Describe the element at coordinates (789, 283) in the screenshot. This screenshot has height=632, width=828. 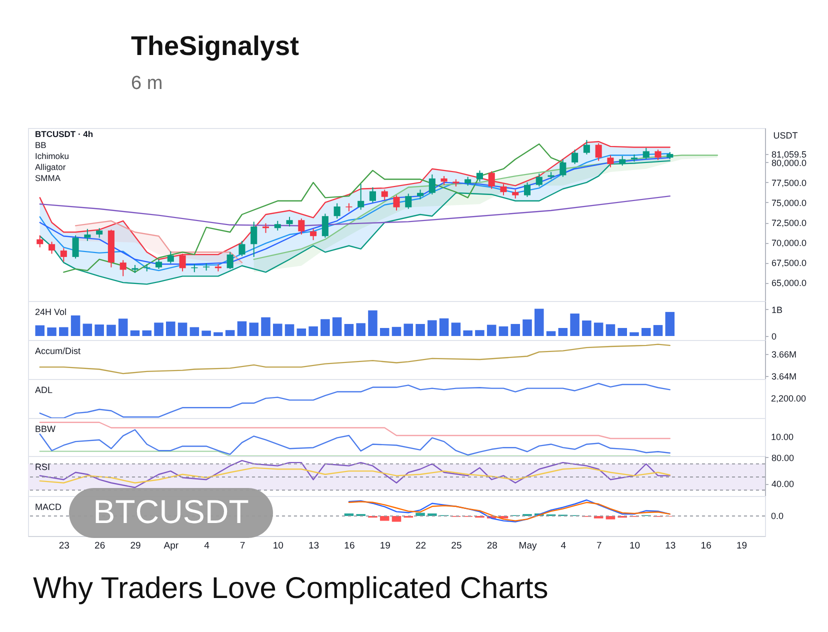
I see `y-tick-label: 65,000.0` at that location.